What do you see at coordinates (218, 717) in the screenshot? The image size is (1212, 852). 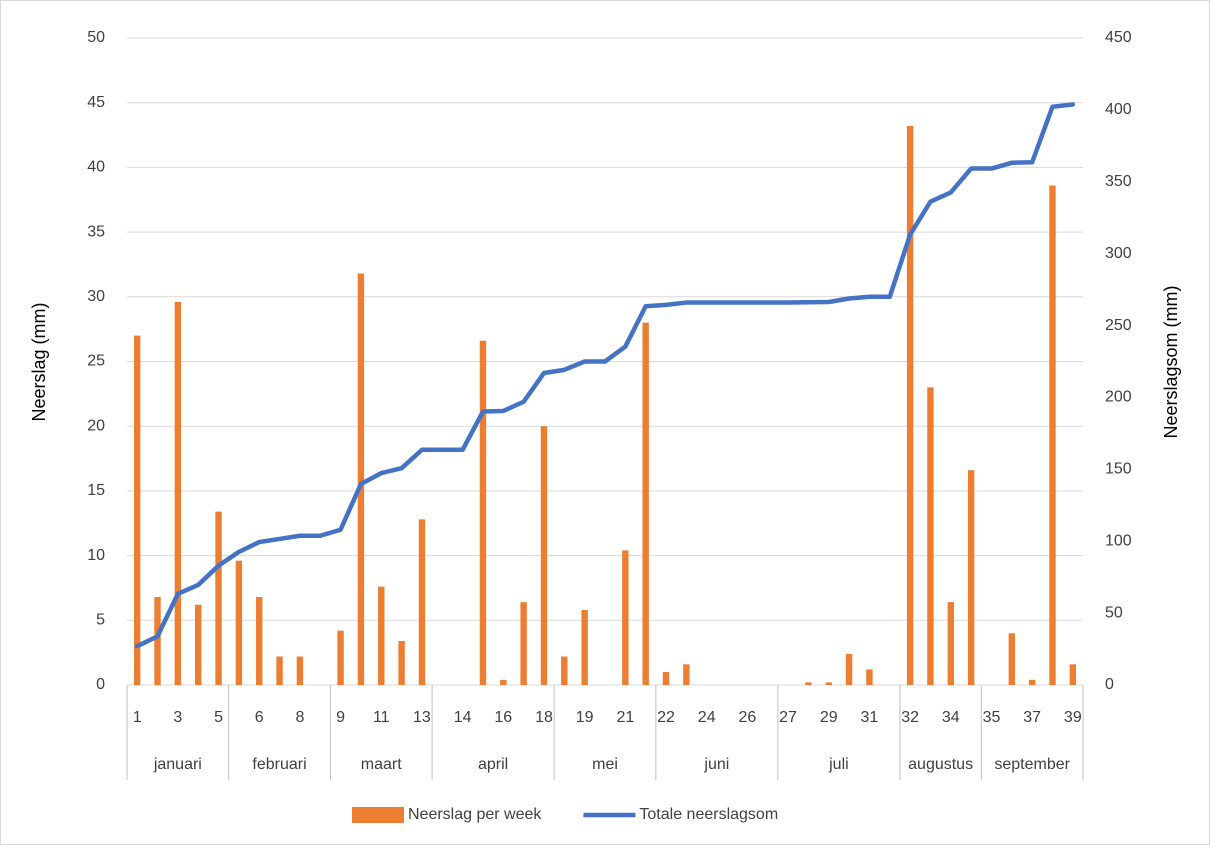 I see `x-tick-label: 5` at bounding box center [218, 717].